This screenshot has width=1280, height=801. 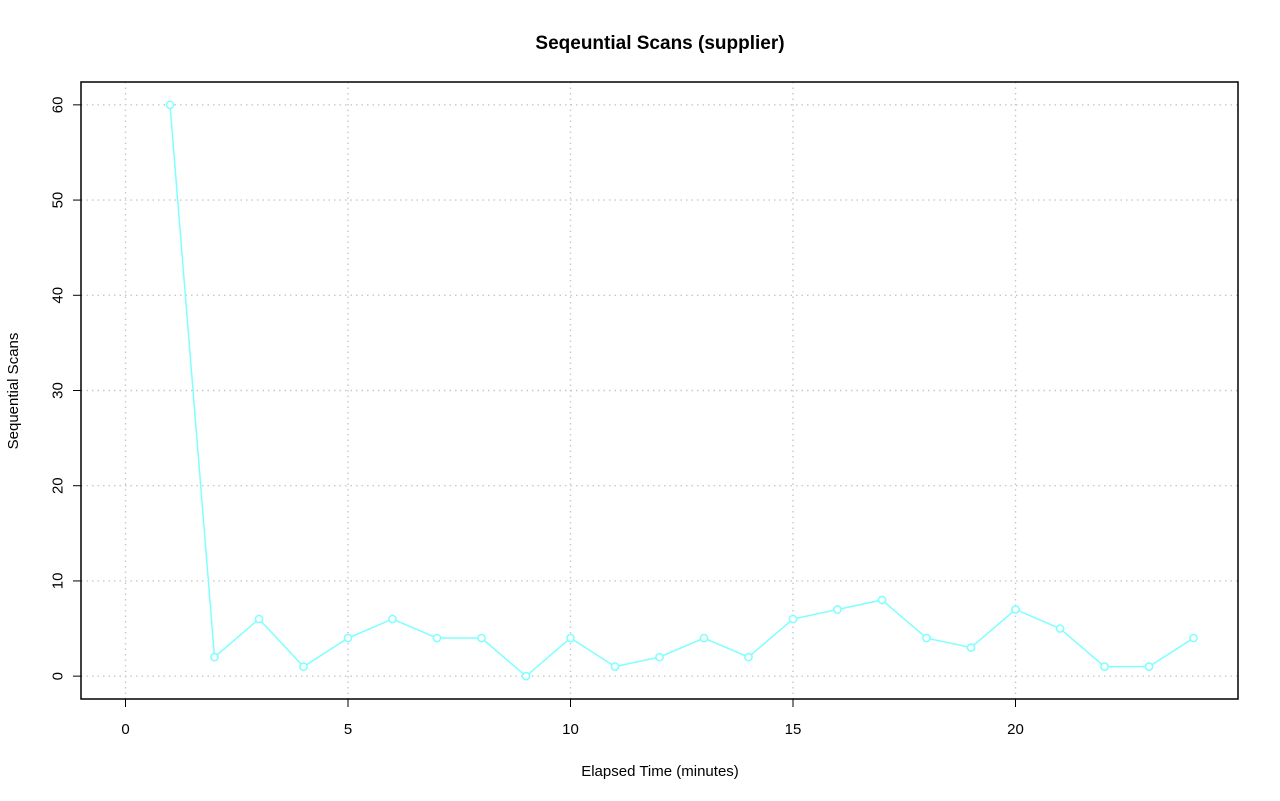 What do you see at coordinates (57, 485) in the screenshot?
I see `y-tick-label: 20` at bounding box center [57, 485].